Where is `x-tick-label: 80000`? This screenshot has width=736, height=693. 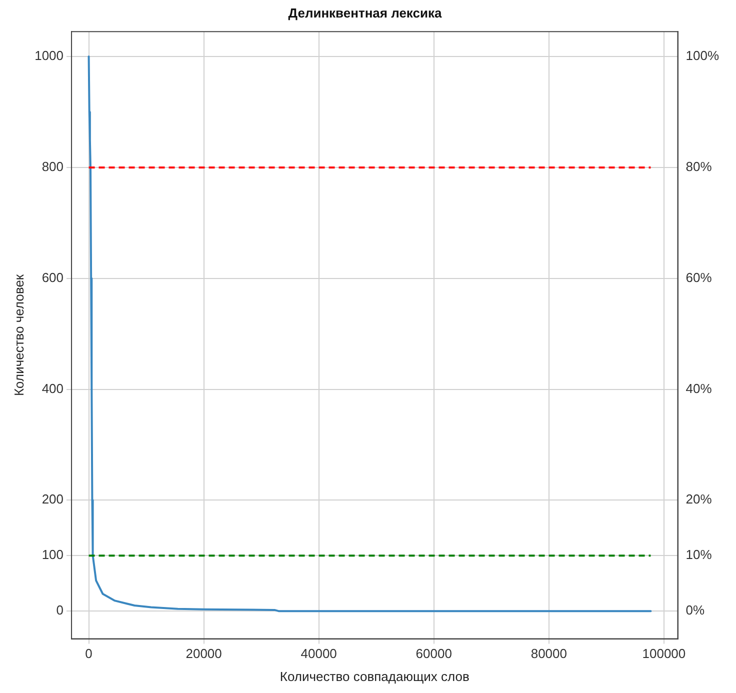 x-tick-label: 80000 is located at coordinates (548, 654).